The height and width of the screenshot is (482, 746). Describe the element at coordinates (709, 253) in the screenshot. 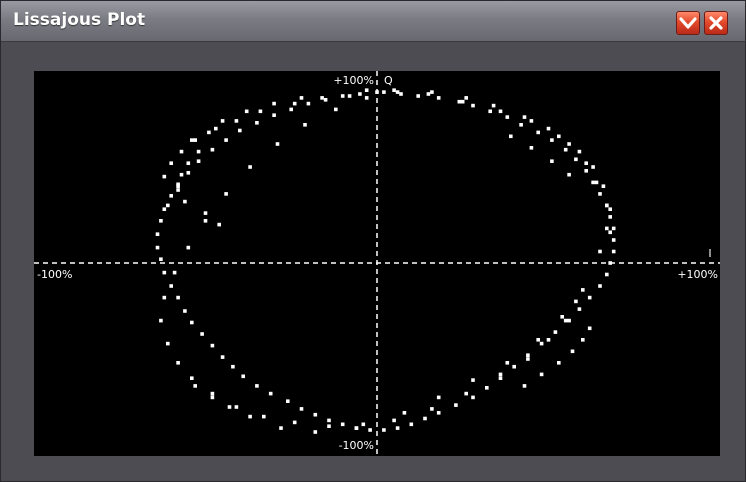

I see `x-axis-label: I` at that location.